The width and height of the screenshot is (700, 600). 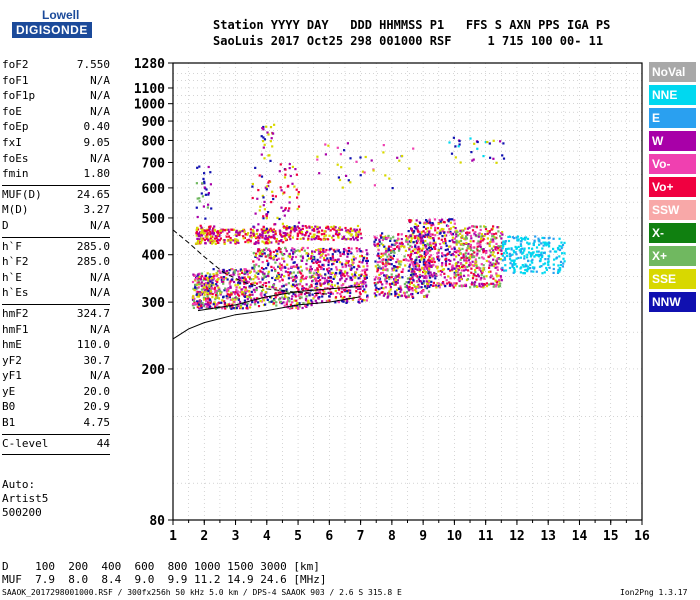 I want to click on param-label: D, so click(x=5, y=225).